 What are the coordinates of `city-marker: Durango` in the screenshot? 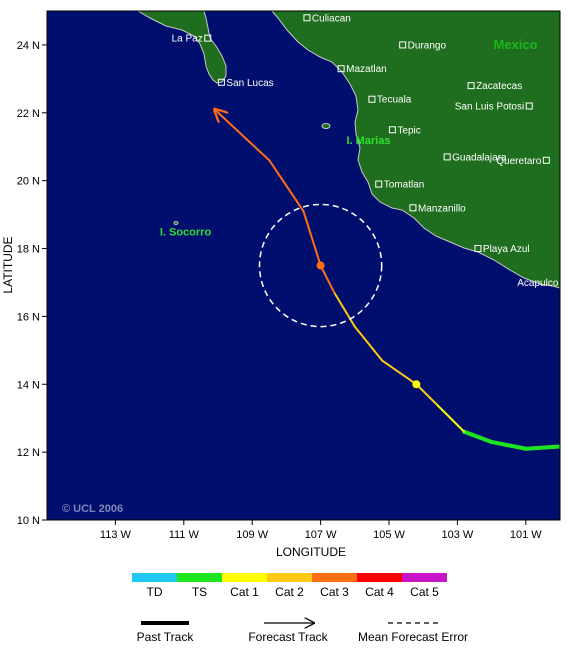 It's located at (423, 45).